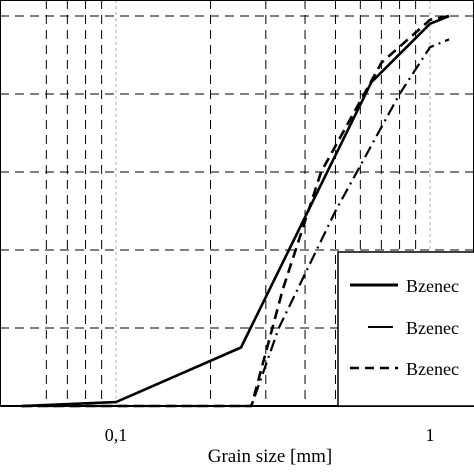 The image size is (474, 474). I want to click on x-tick-label: 1, so click(430, 435).